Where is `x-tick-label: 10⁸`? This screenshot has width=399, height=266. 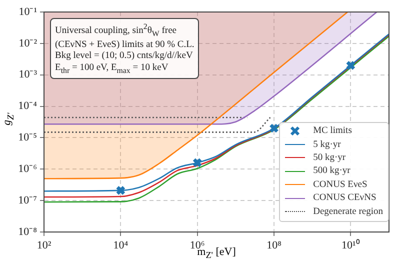 x-tick-label: 10⁸ is located at coordinates (274, 245).